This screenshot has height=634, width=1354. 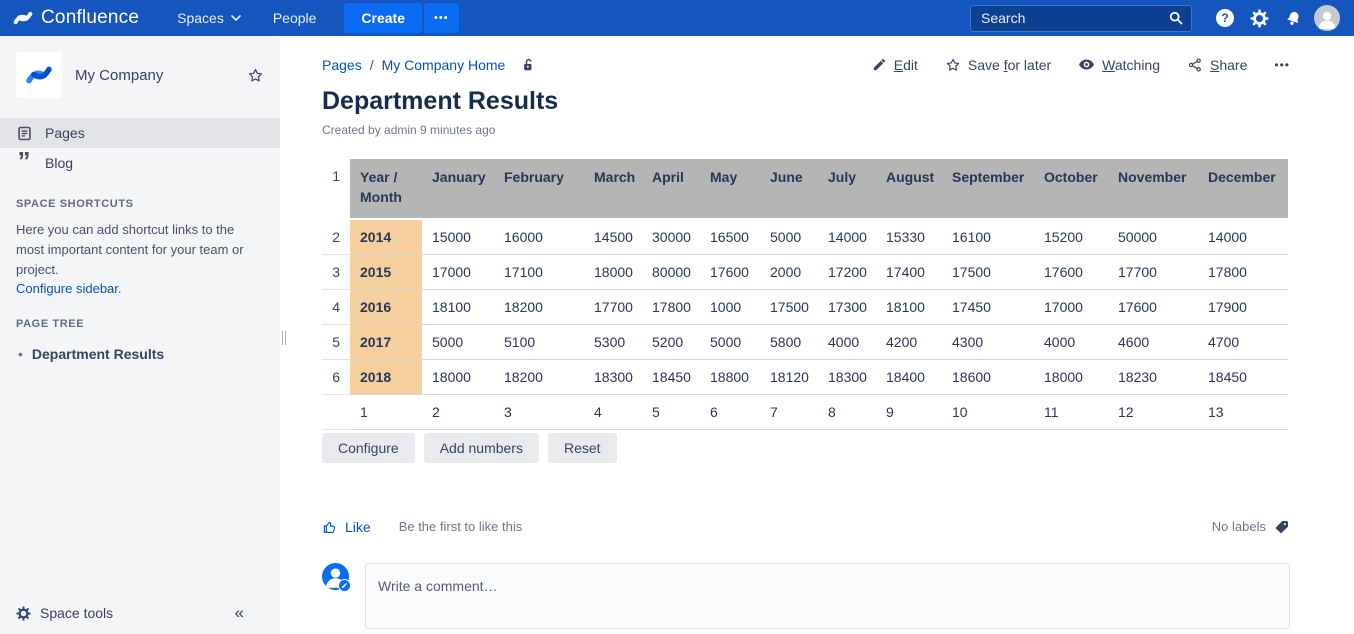 What do you see at coordinates (1071, 377) in the screenshot?
I see `value-cell: 18000` at bounding box center [1071, 377].